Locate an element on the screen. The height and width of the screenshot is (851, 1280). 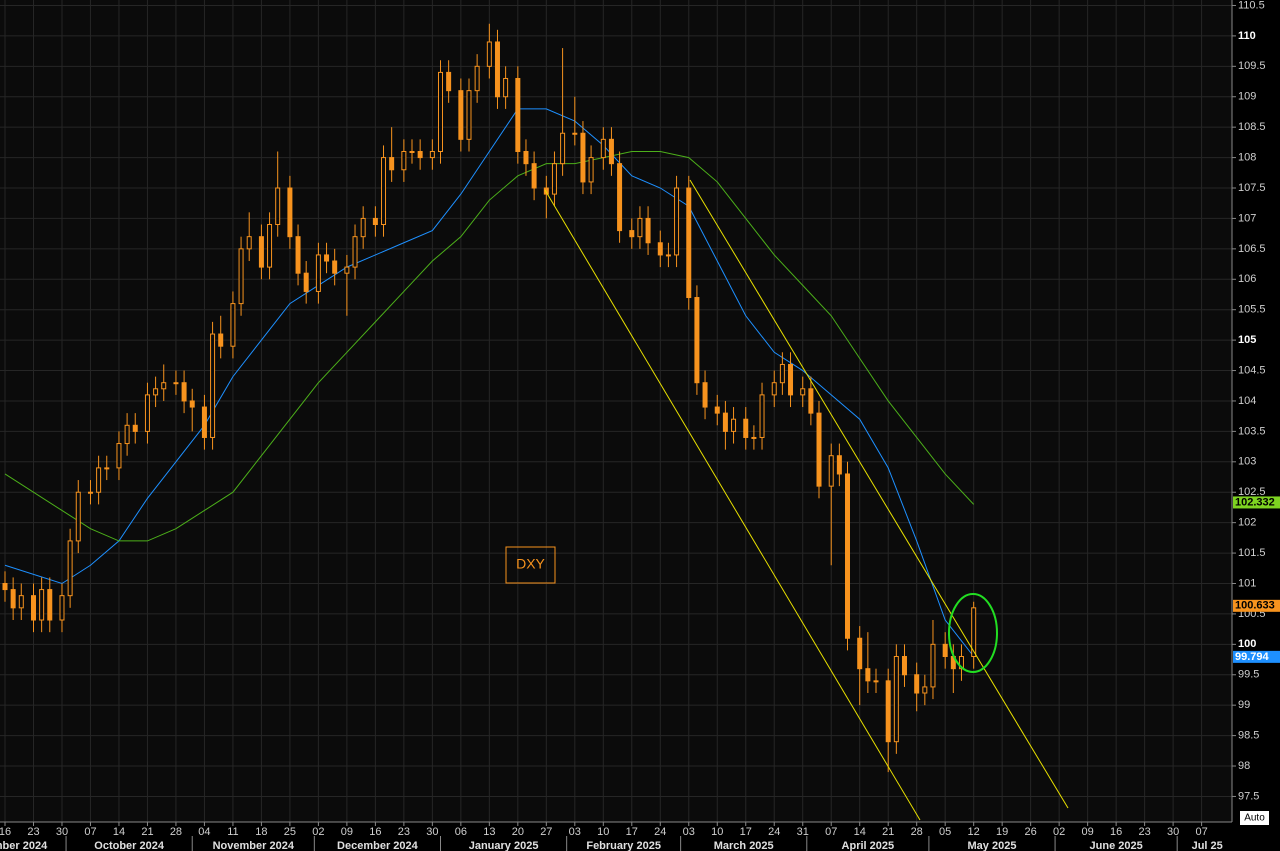
x-tick-label: 27 is located at coordinates (546, 832).